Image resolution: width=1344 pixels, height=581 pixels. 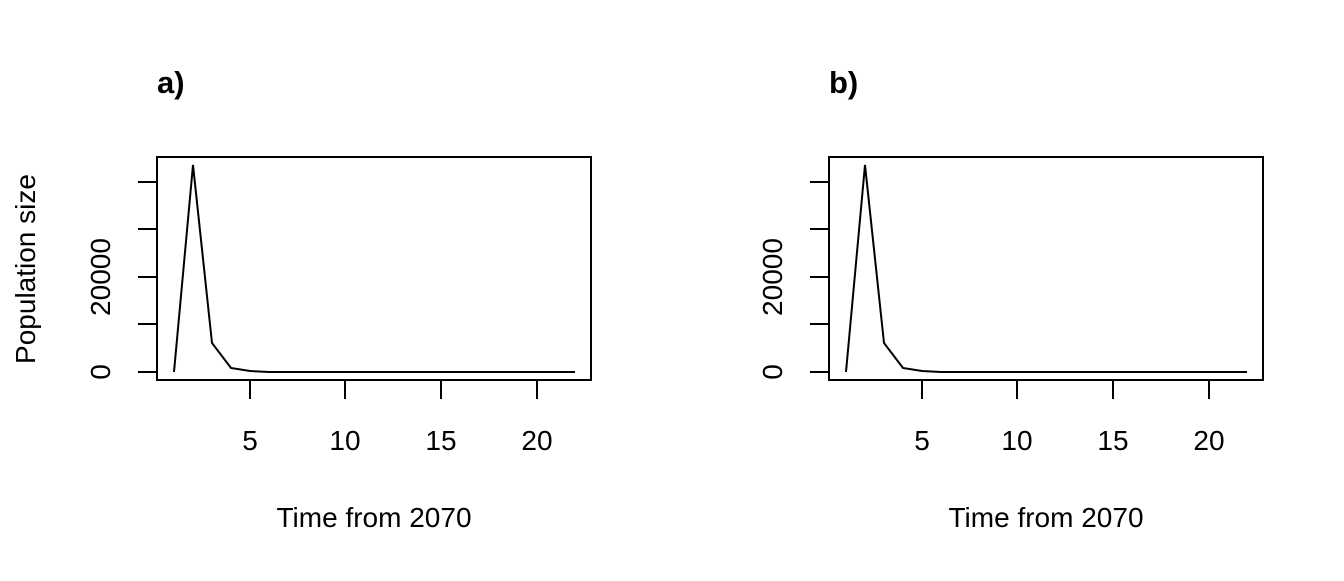 I want to click on panel-title: a), so click(x=171, y=82).